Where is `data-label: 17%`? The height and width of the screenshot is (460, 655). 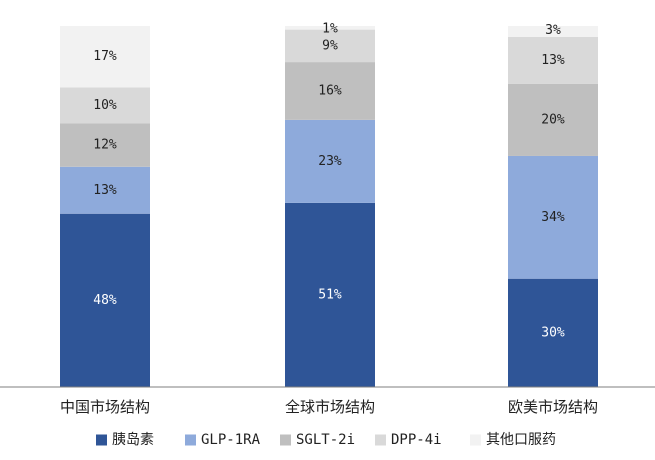 data-label: 17% is located at coordinates (105, 56).